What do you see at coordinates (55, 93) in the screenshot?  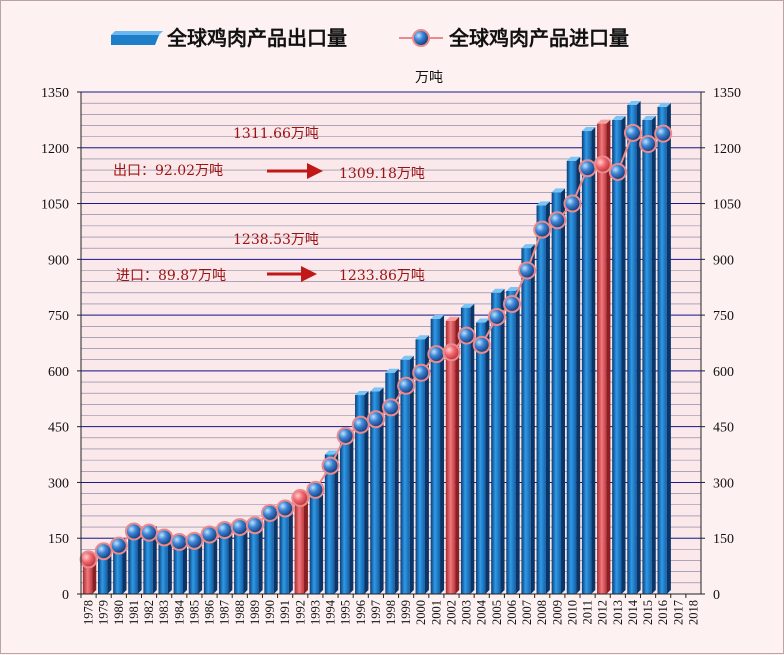 I see `y-tick-label-left: 1350` at bounding box center [55, 93].